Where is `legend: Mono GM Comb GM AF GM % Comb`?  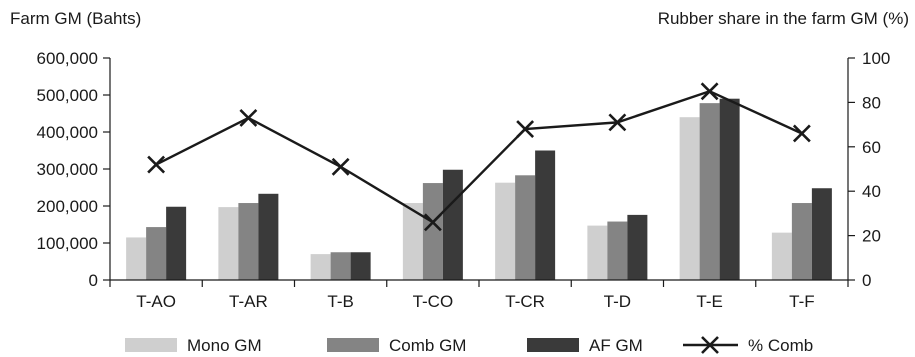
legend: Mono GM Comb GM AF GM % Comb is located at coordinates (469, 345).